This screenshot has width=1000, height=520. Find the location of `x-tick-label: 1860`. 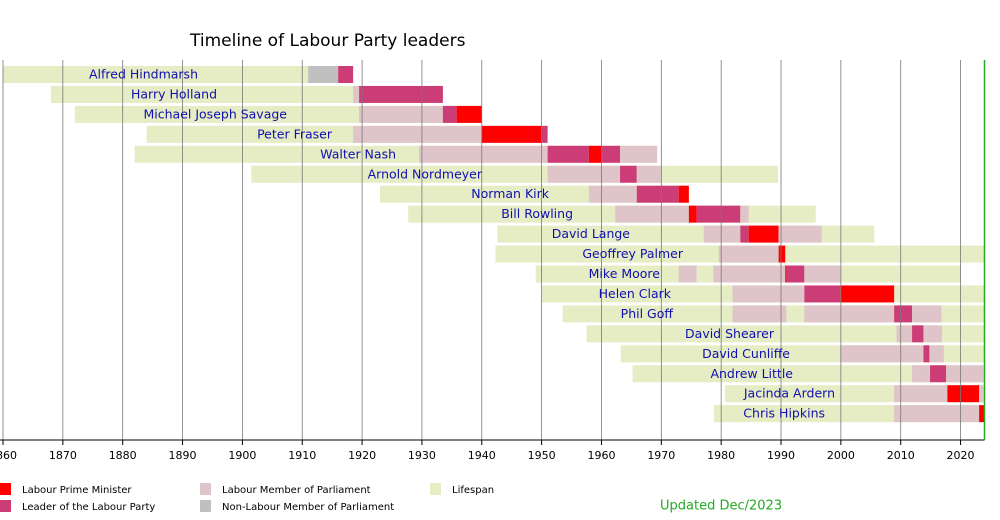

x-tick-label: 1860 is located at coordinates (8, 455).